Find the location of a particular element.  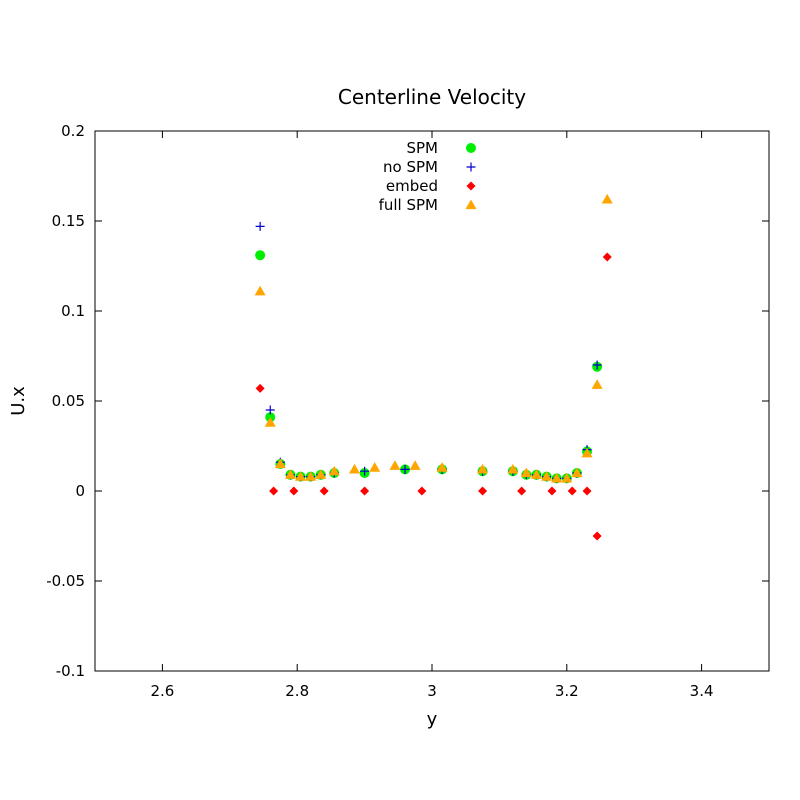

y-axis-label: U.x is located at coordinates (18, 401).